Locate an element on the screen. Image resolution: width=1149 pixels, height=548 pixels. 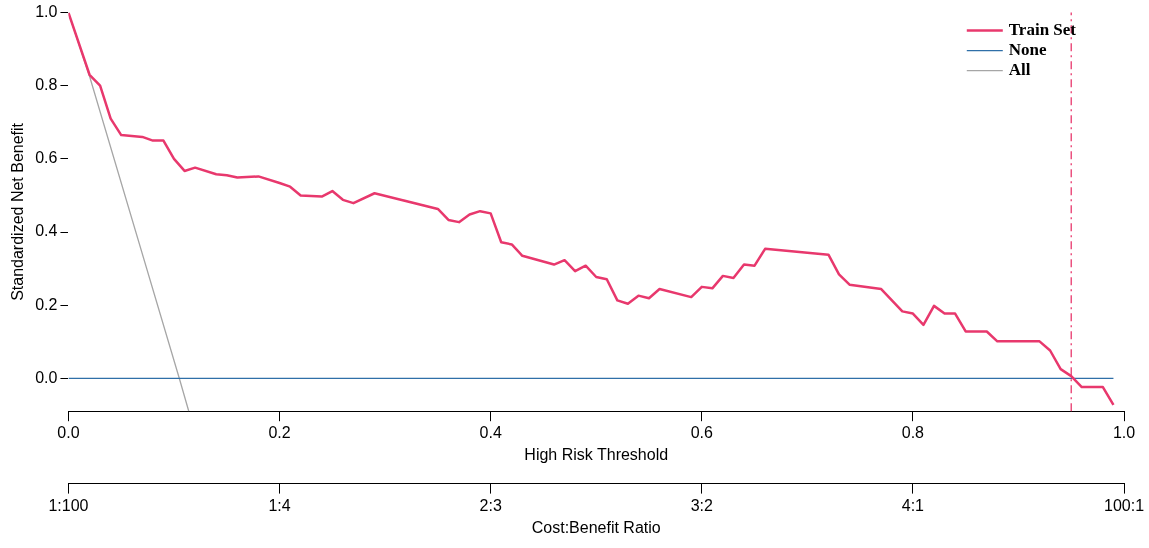
legend-label: Train Set is located at coordinates (1042, 29).